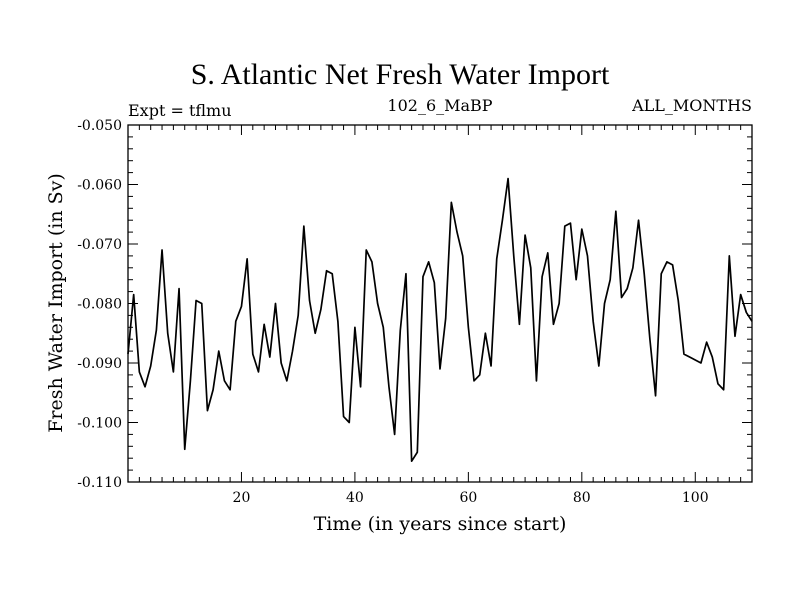  What do you see at coordinates (440, 524) in the screenshot?
I see `x-axis-title: Time (in years since start)` at bounding box center [440, 524].